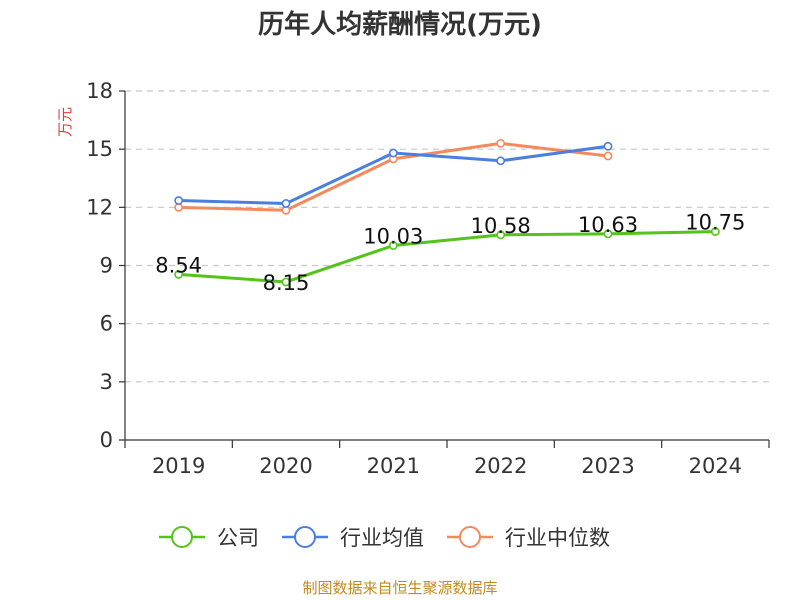  What do you see at coordinates (99, 149) in the screenshot?
I see `y-tick-label: 15` at bounding box center [99, 149].